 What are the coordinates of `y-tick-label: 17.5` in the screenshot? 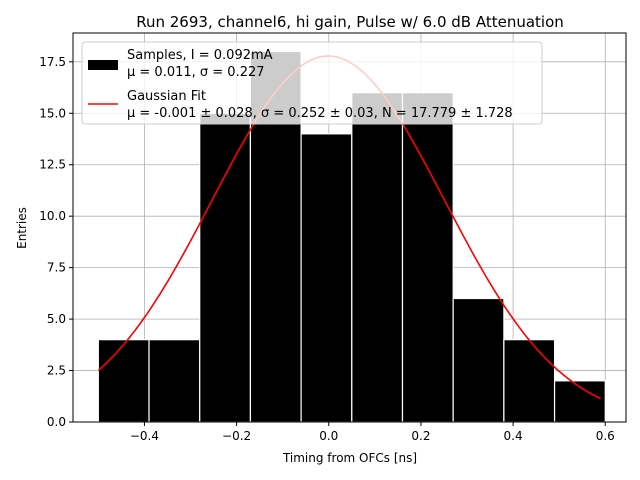 It's located at (52, 62).